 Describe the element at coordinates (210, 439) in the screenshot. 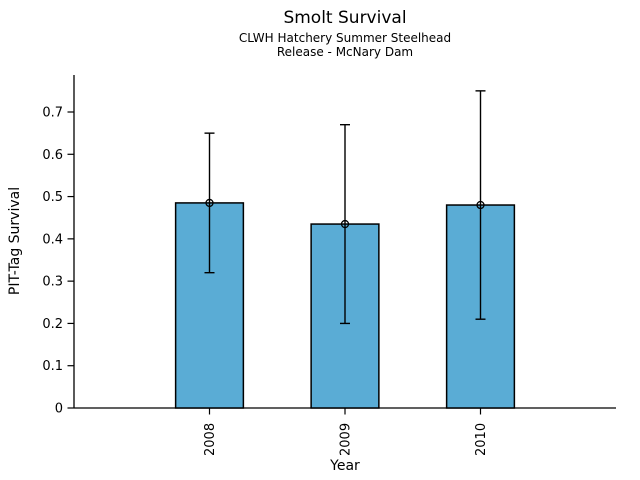

I see `x-tick-label: 2008` at that location.